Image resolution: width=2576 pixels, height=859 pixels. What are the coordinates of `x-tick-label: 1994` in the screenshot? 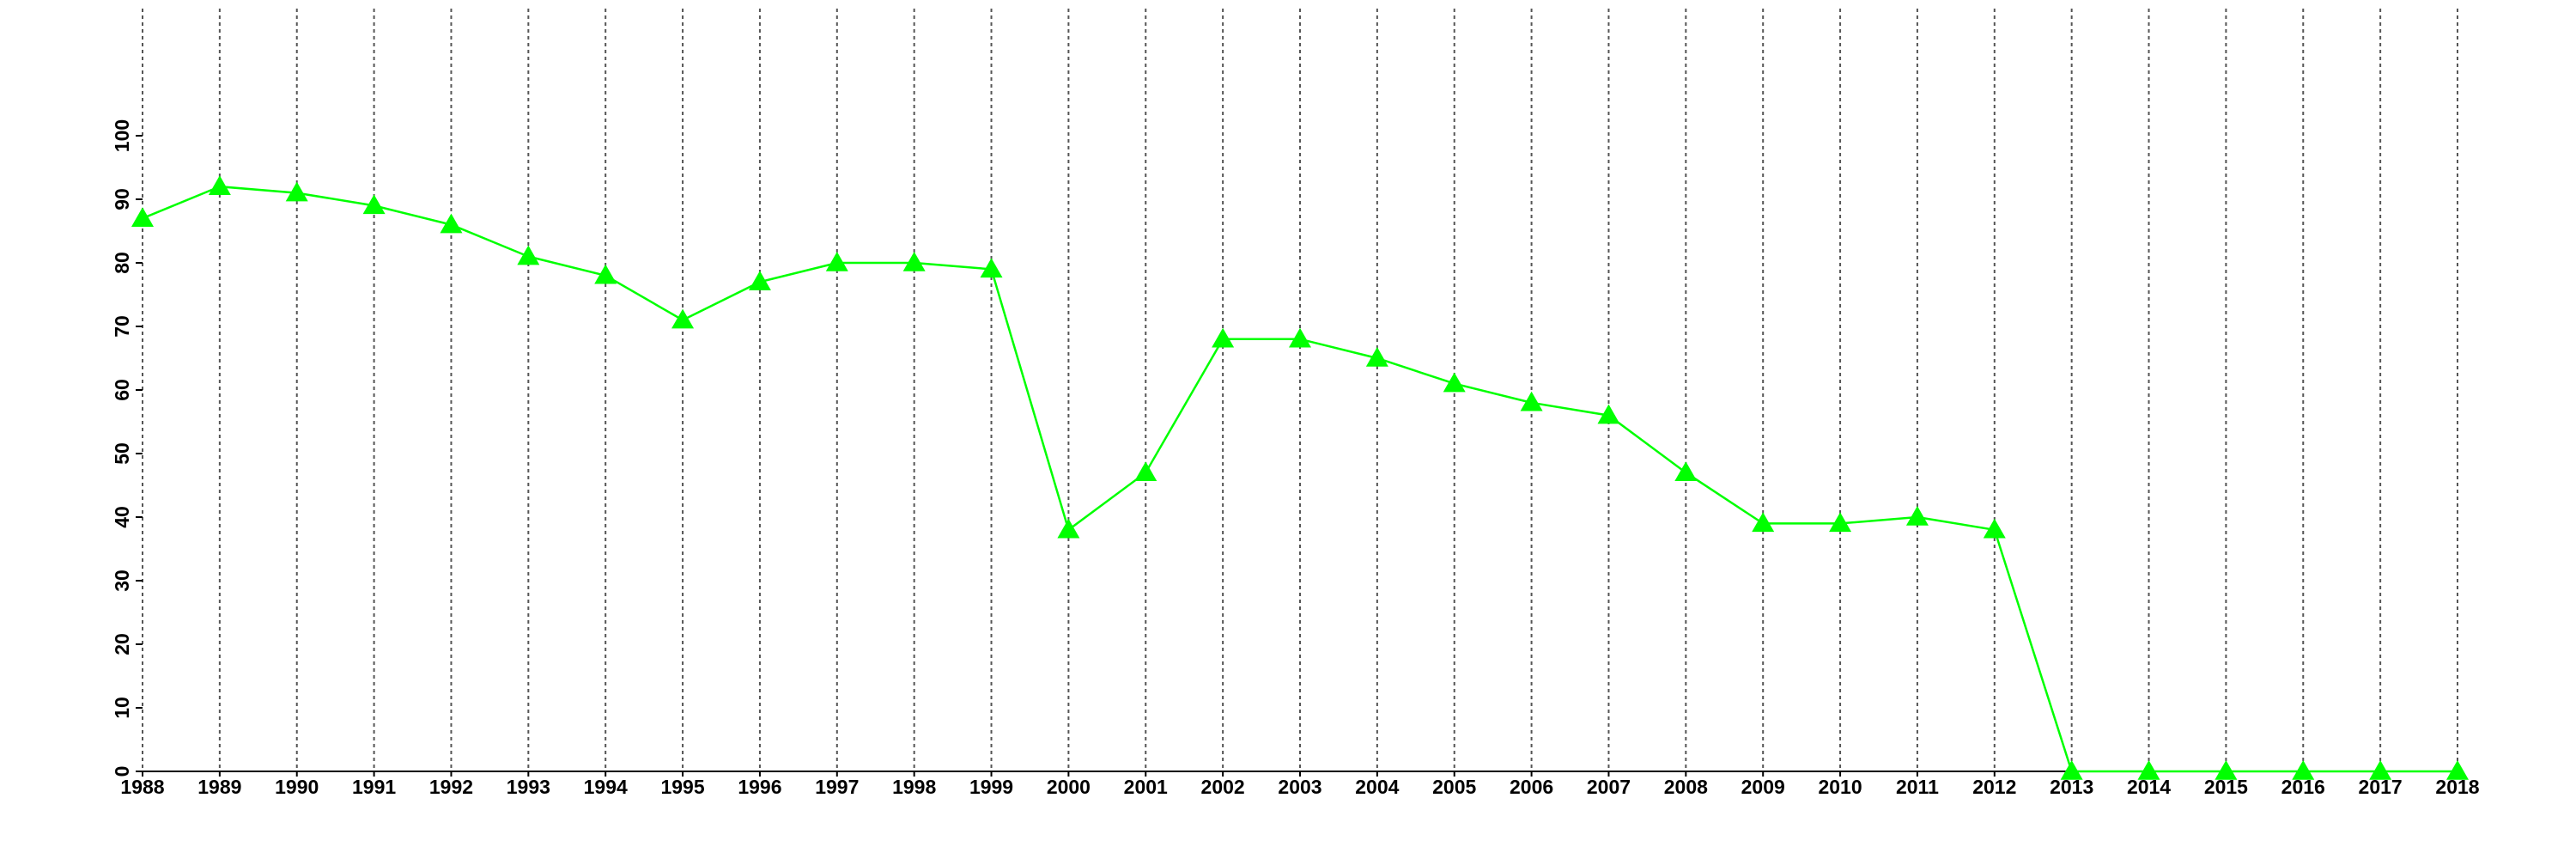 It's located at (606, 787).